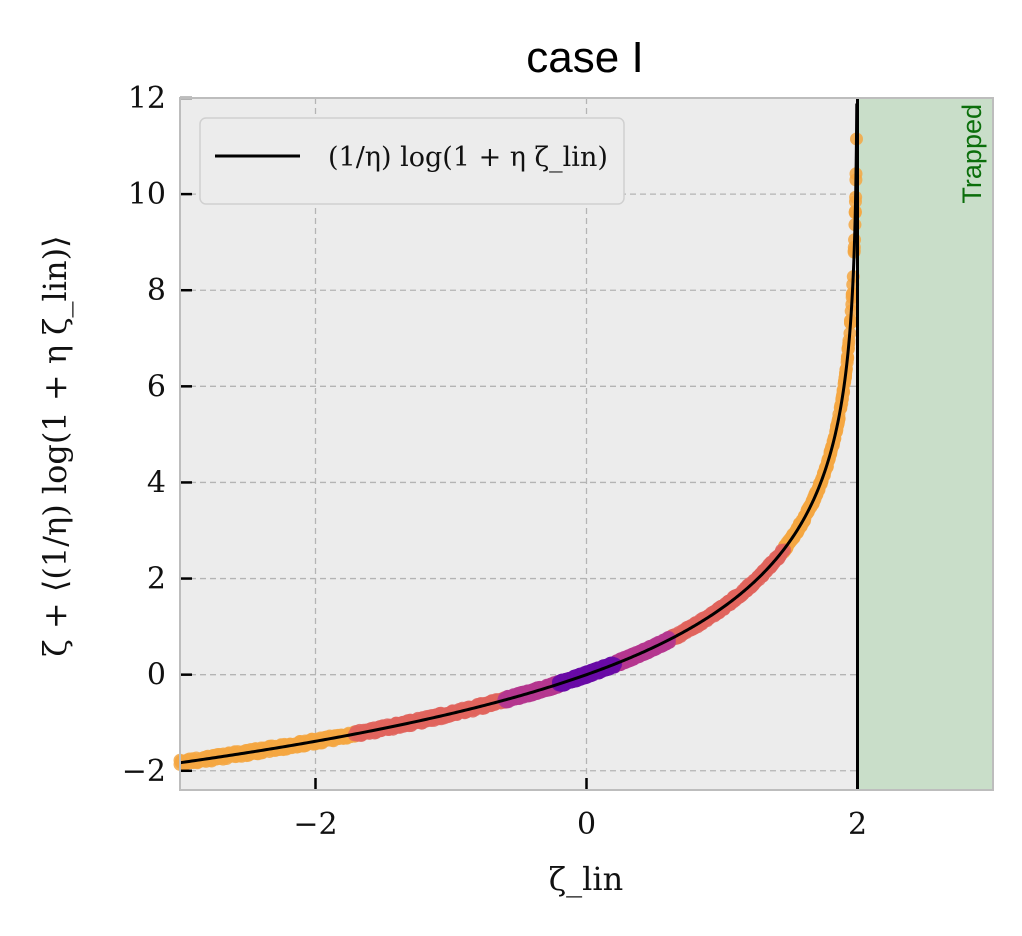 The height and width of the screenshot is (936, 1022). Describe the element at coordinates (144, 771) in the screenshot. I see `y-tick-label: −2` at that location.